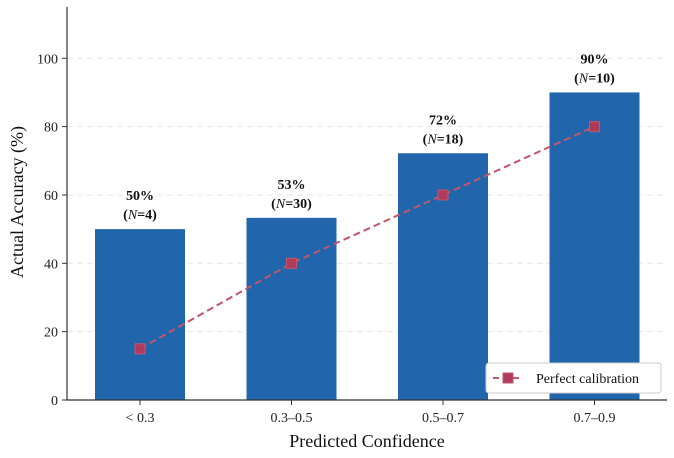 The image size is (674, 458). What do you see at coordinates (140, 215) in the screenshot?
I see `bar-count-label: (N=4)` at bounding box center [140, 215].